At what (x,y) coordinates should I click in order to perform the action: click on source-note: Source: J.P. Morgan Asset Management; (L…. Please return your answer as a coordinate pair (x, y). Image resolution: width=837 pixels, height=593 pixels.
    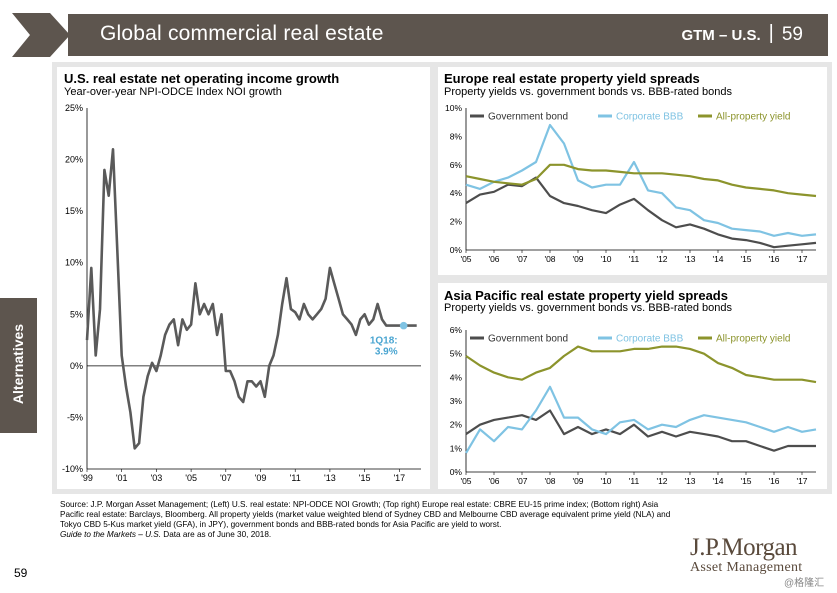
    Looking at the image, I should click on (370, 520).